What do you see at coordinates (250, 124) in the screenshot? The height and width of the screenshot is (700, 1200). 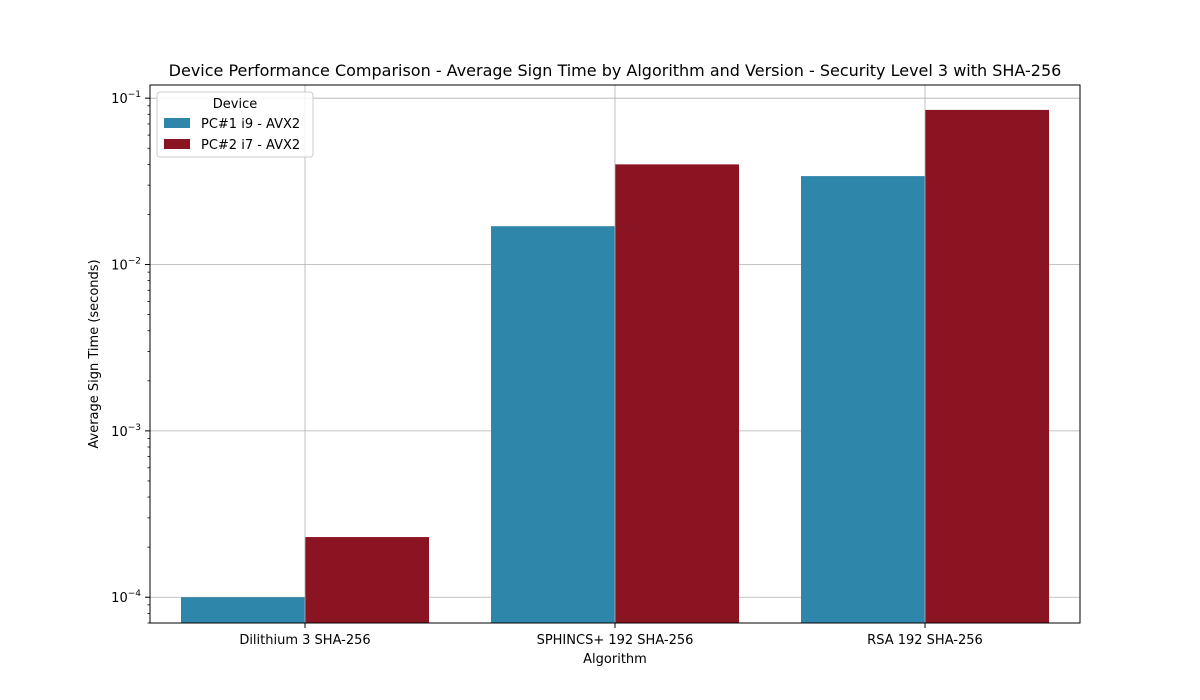 I see `legend-label-series-1: PC#1 i9 - AVX2` at bounding box center [250, 124].